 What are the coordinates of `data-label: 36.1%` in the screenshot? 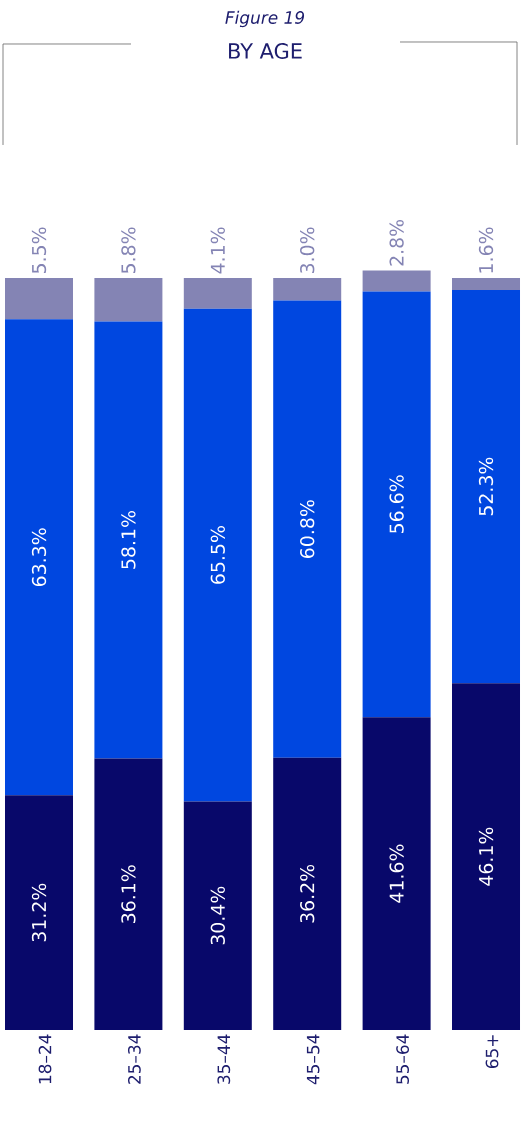 It's located at (128, 894).